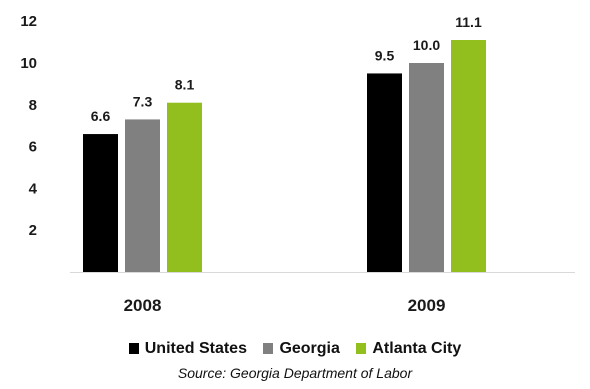 Image resolution: width=590 pixels, height=389 pixels. What do you see at coordinates (285, 305) in the screenshot?
I see `category-labels: 2008 2009` at bounding box center [285, 305].